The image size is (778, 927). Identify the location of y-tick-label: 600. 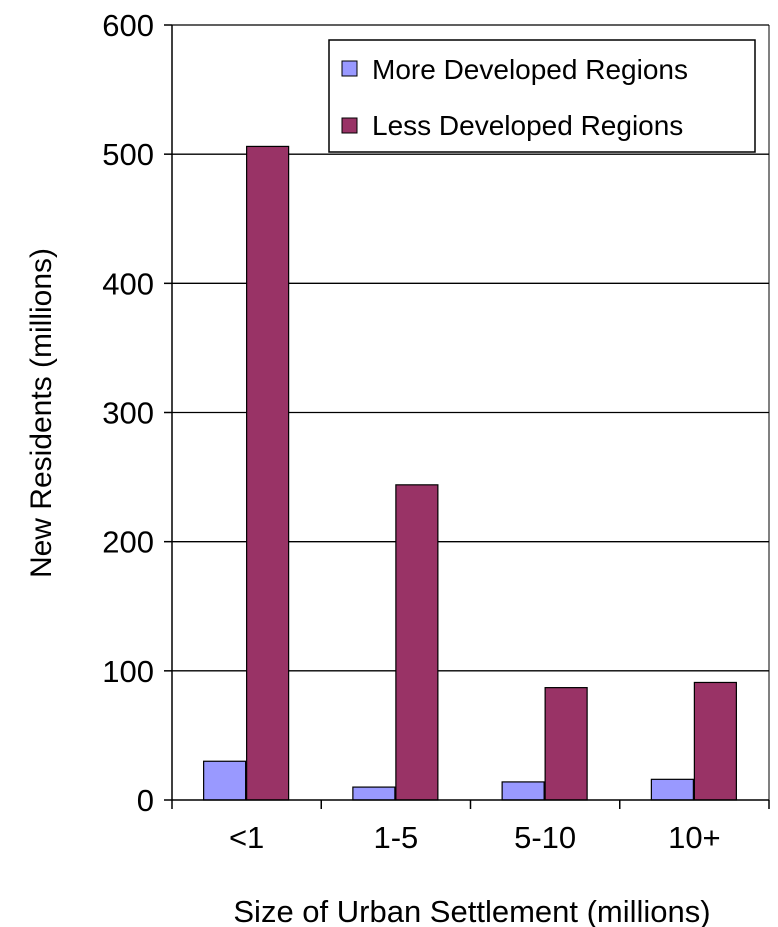
(128, 25).